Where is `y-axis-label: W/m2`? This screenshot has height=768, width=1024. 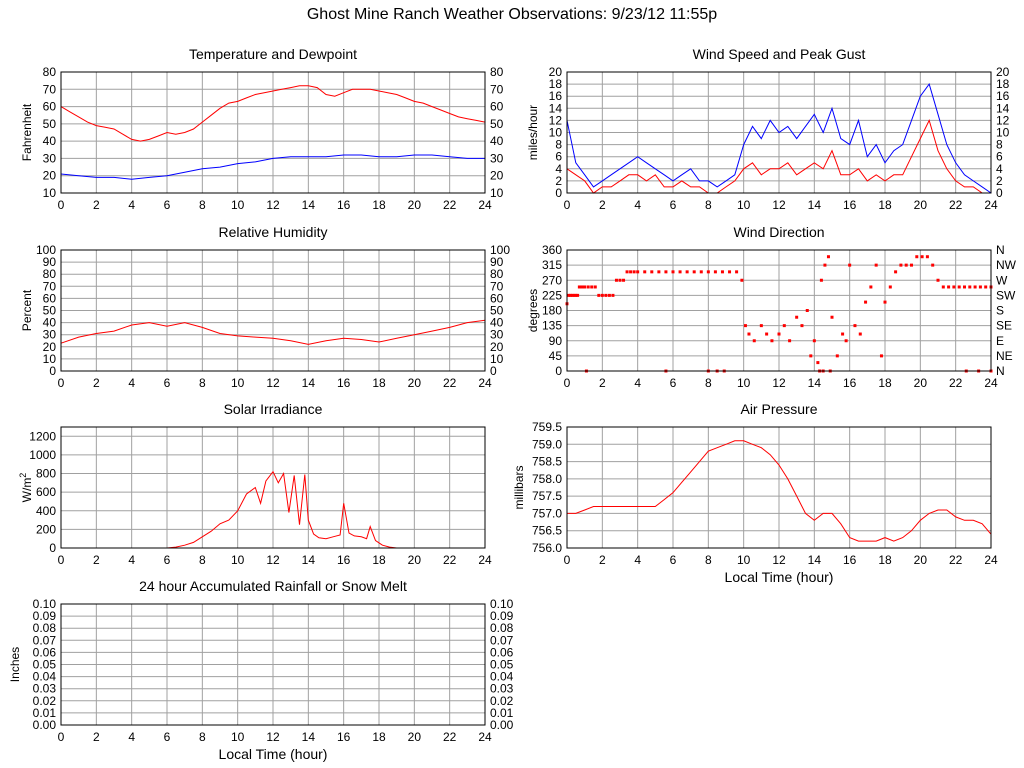
y-axis-label: W/m2 is located at coordinates (26, 488).